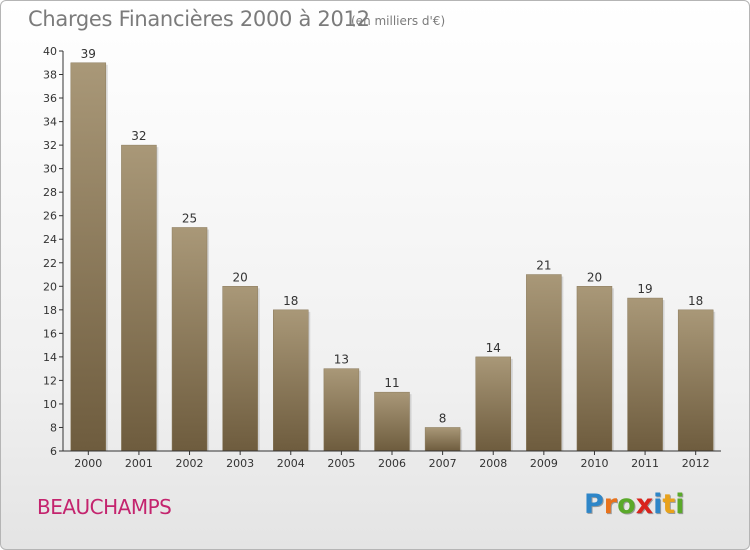 The image size is (750, 550). Describe the element at coordinates (543, 266) in the screenshot. I see `data-label: 21` at that location.